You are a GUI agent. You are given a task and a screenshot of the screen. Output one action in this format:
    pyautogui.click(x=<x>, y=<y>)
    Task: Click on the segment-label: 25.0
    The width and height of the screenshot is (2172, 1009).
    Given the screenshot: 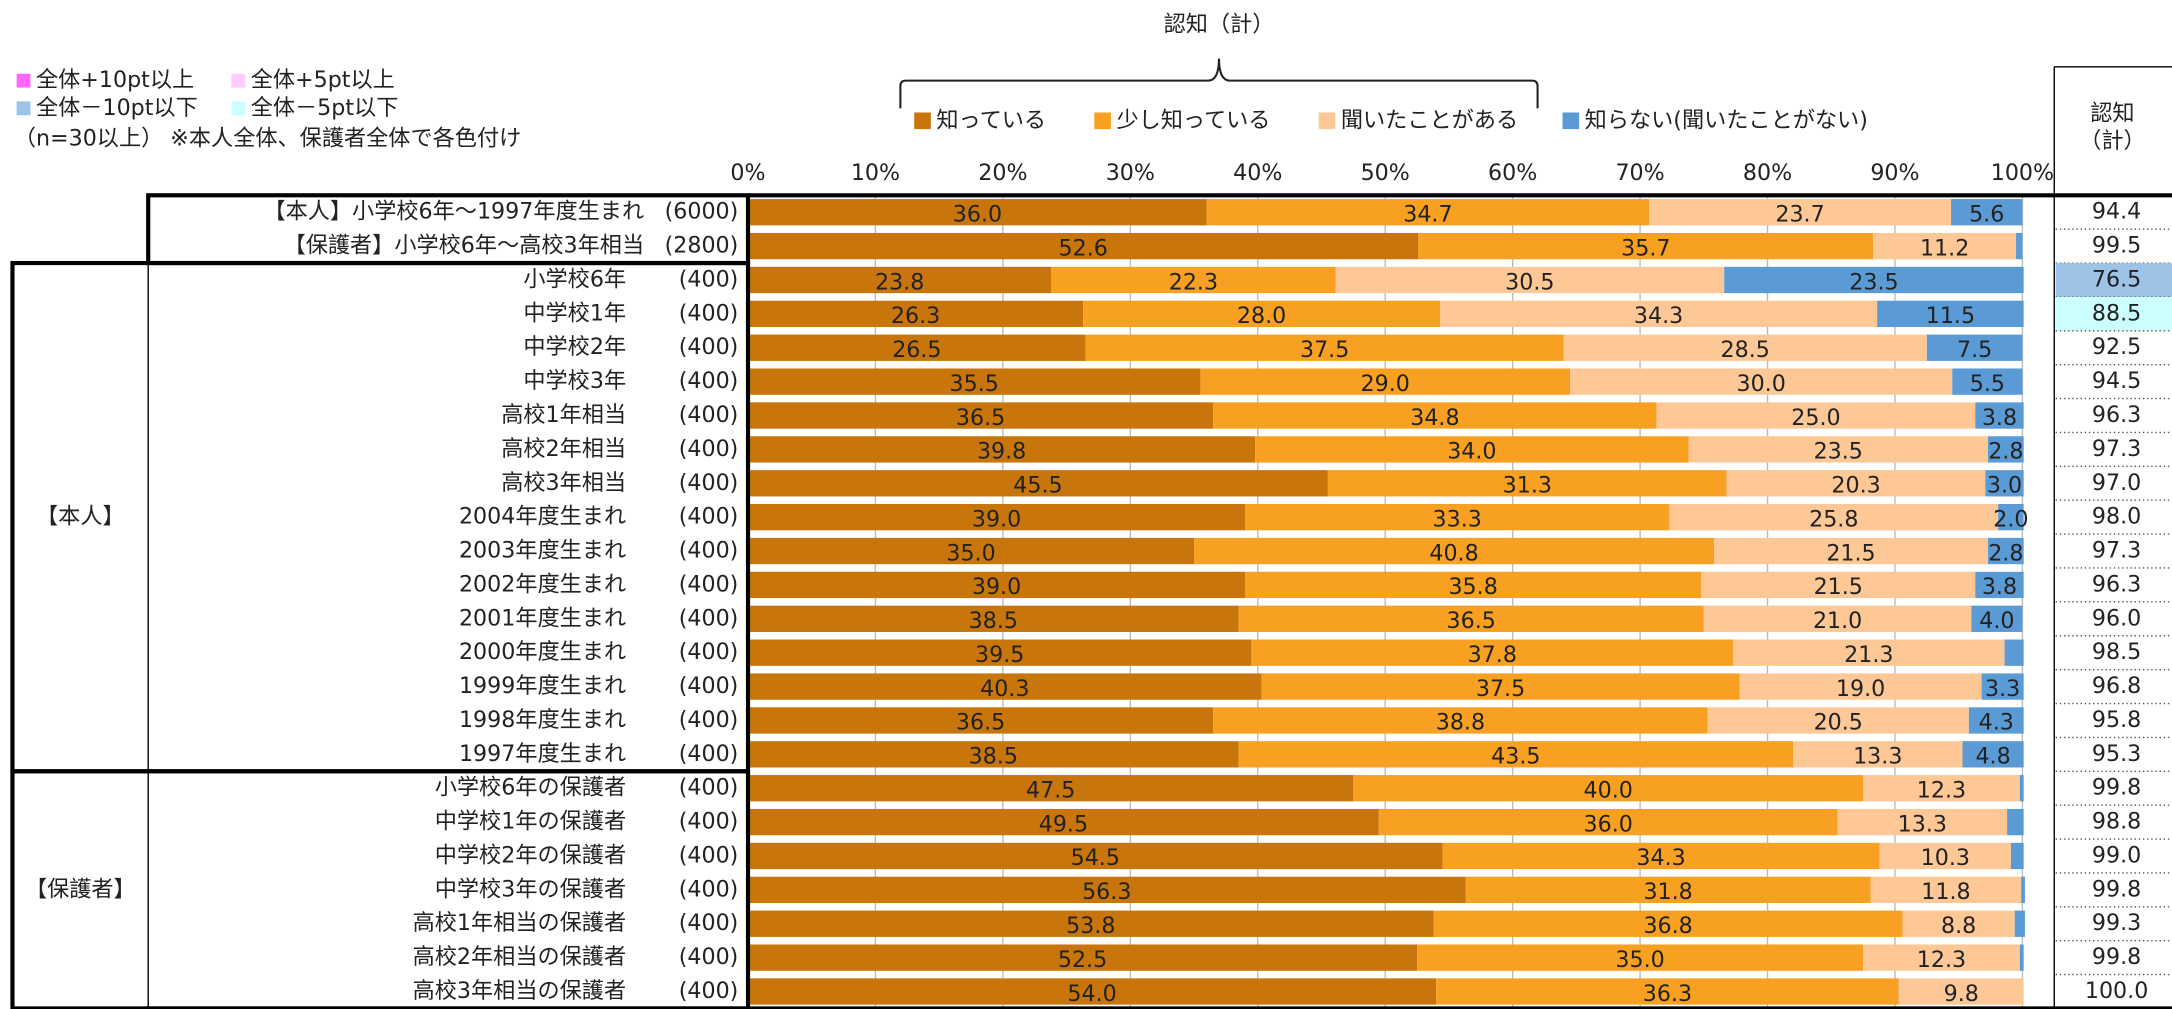 What is the action you would take?
    pyautogui.click(x=1815, y=418)
    